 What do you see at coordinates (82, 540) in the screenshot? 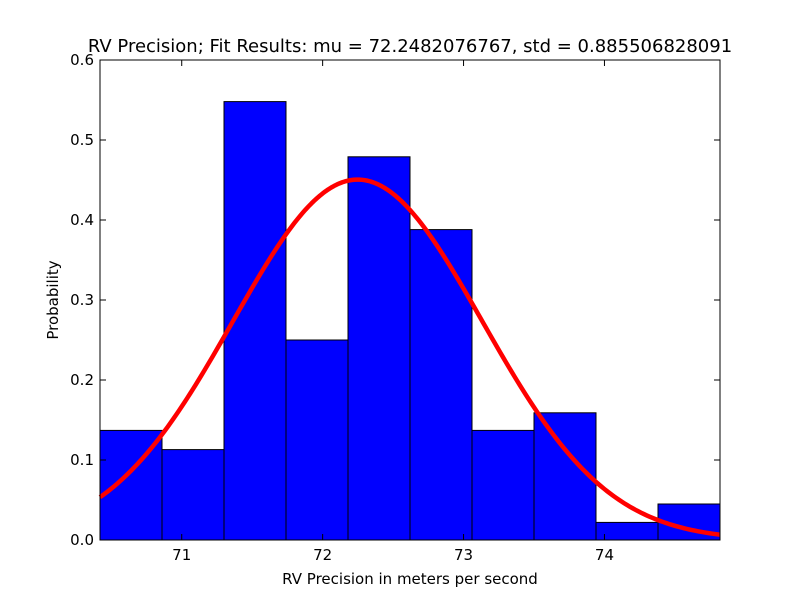
I see `y-tick-label: 0.0` at bounding box center [82, 540].